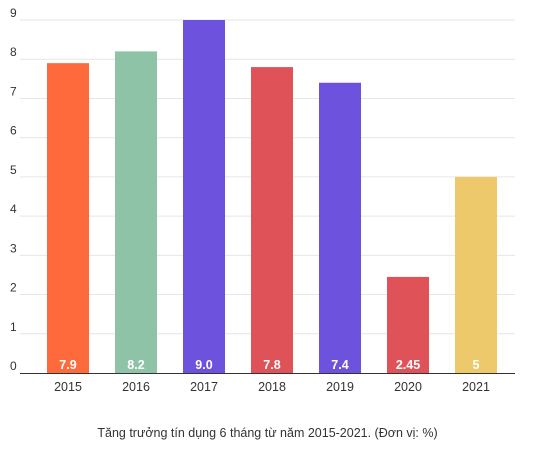 This screenshot has width=535, height=461. What do you see at coordinates (13, 189) in the screenshot?
I see `y-axis-ticks: 0 1 2 3 4 5 6 7 8 9` at bounding box center [13, 189].